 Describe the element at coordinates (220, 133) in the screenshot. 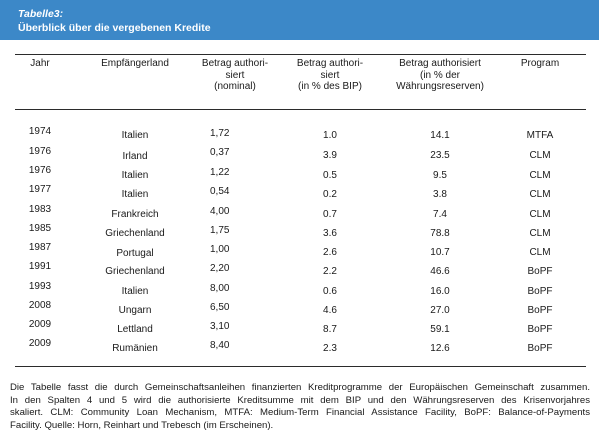

I see `cell-nominal: 1,72` at that location.